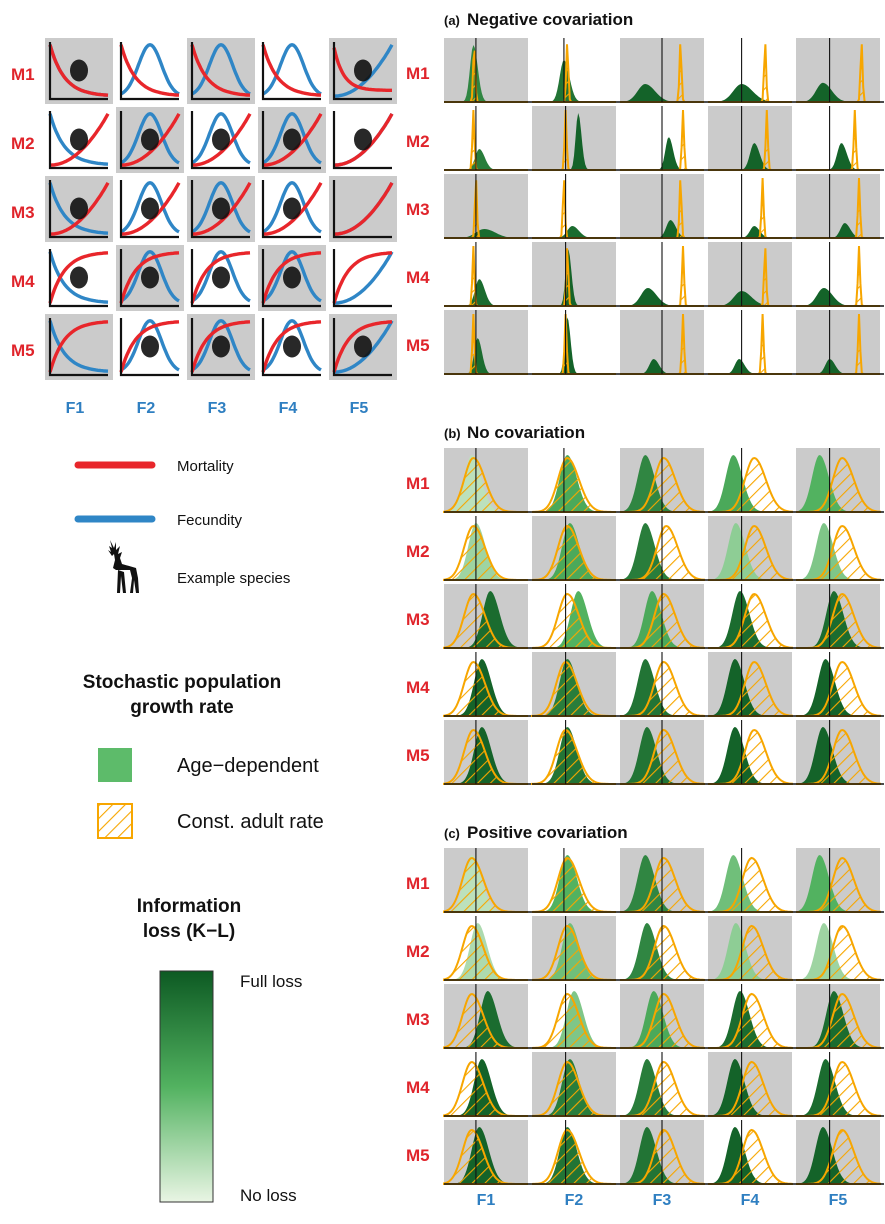  What do you see at coordinates (486, 1200) in the screenshot?
I see `panel-col-label: F1` at bounding box center [486, 1200].